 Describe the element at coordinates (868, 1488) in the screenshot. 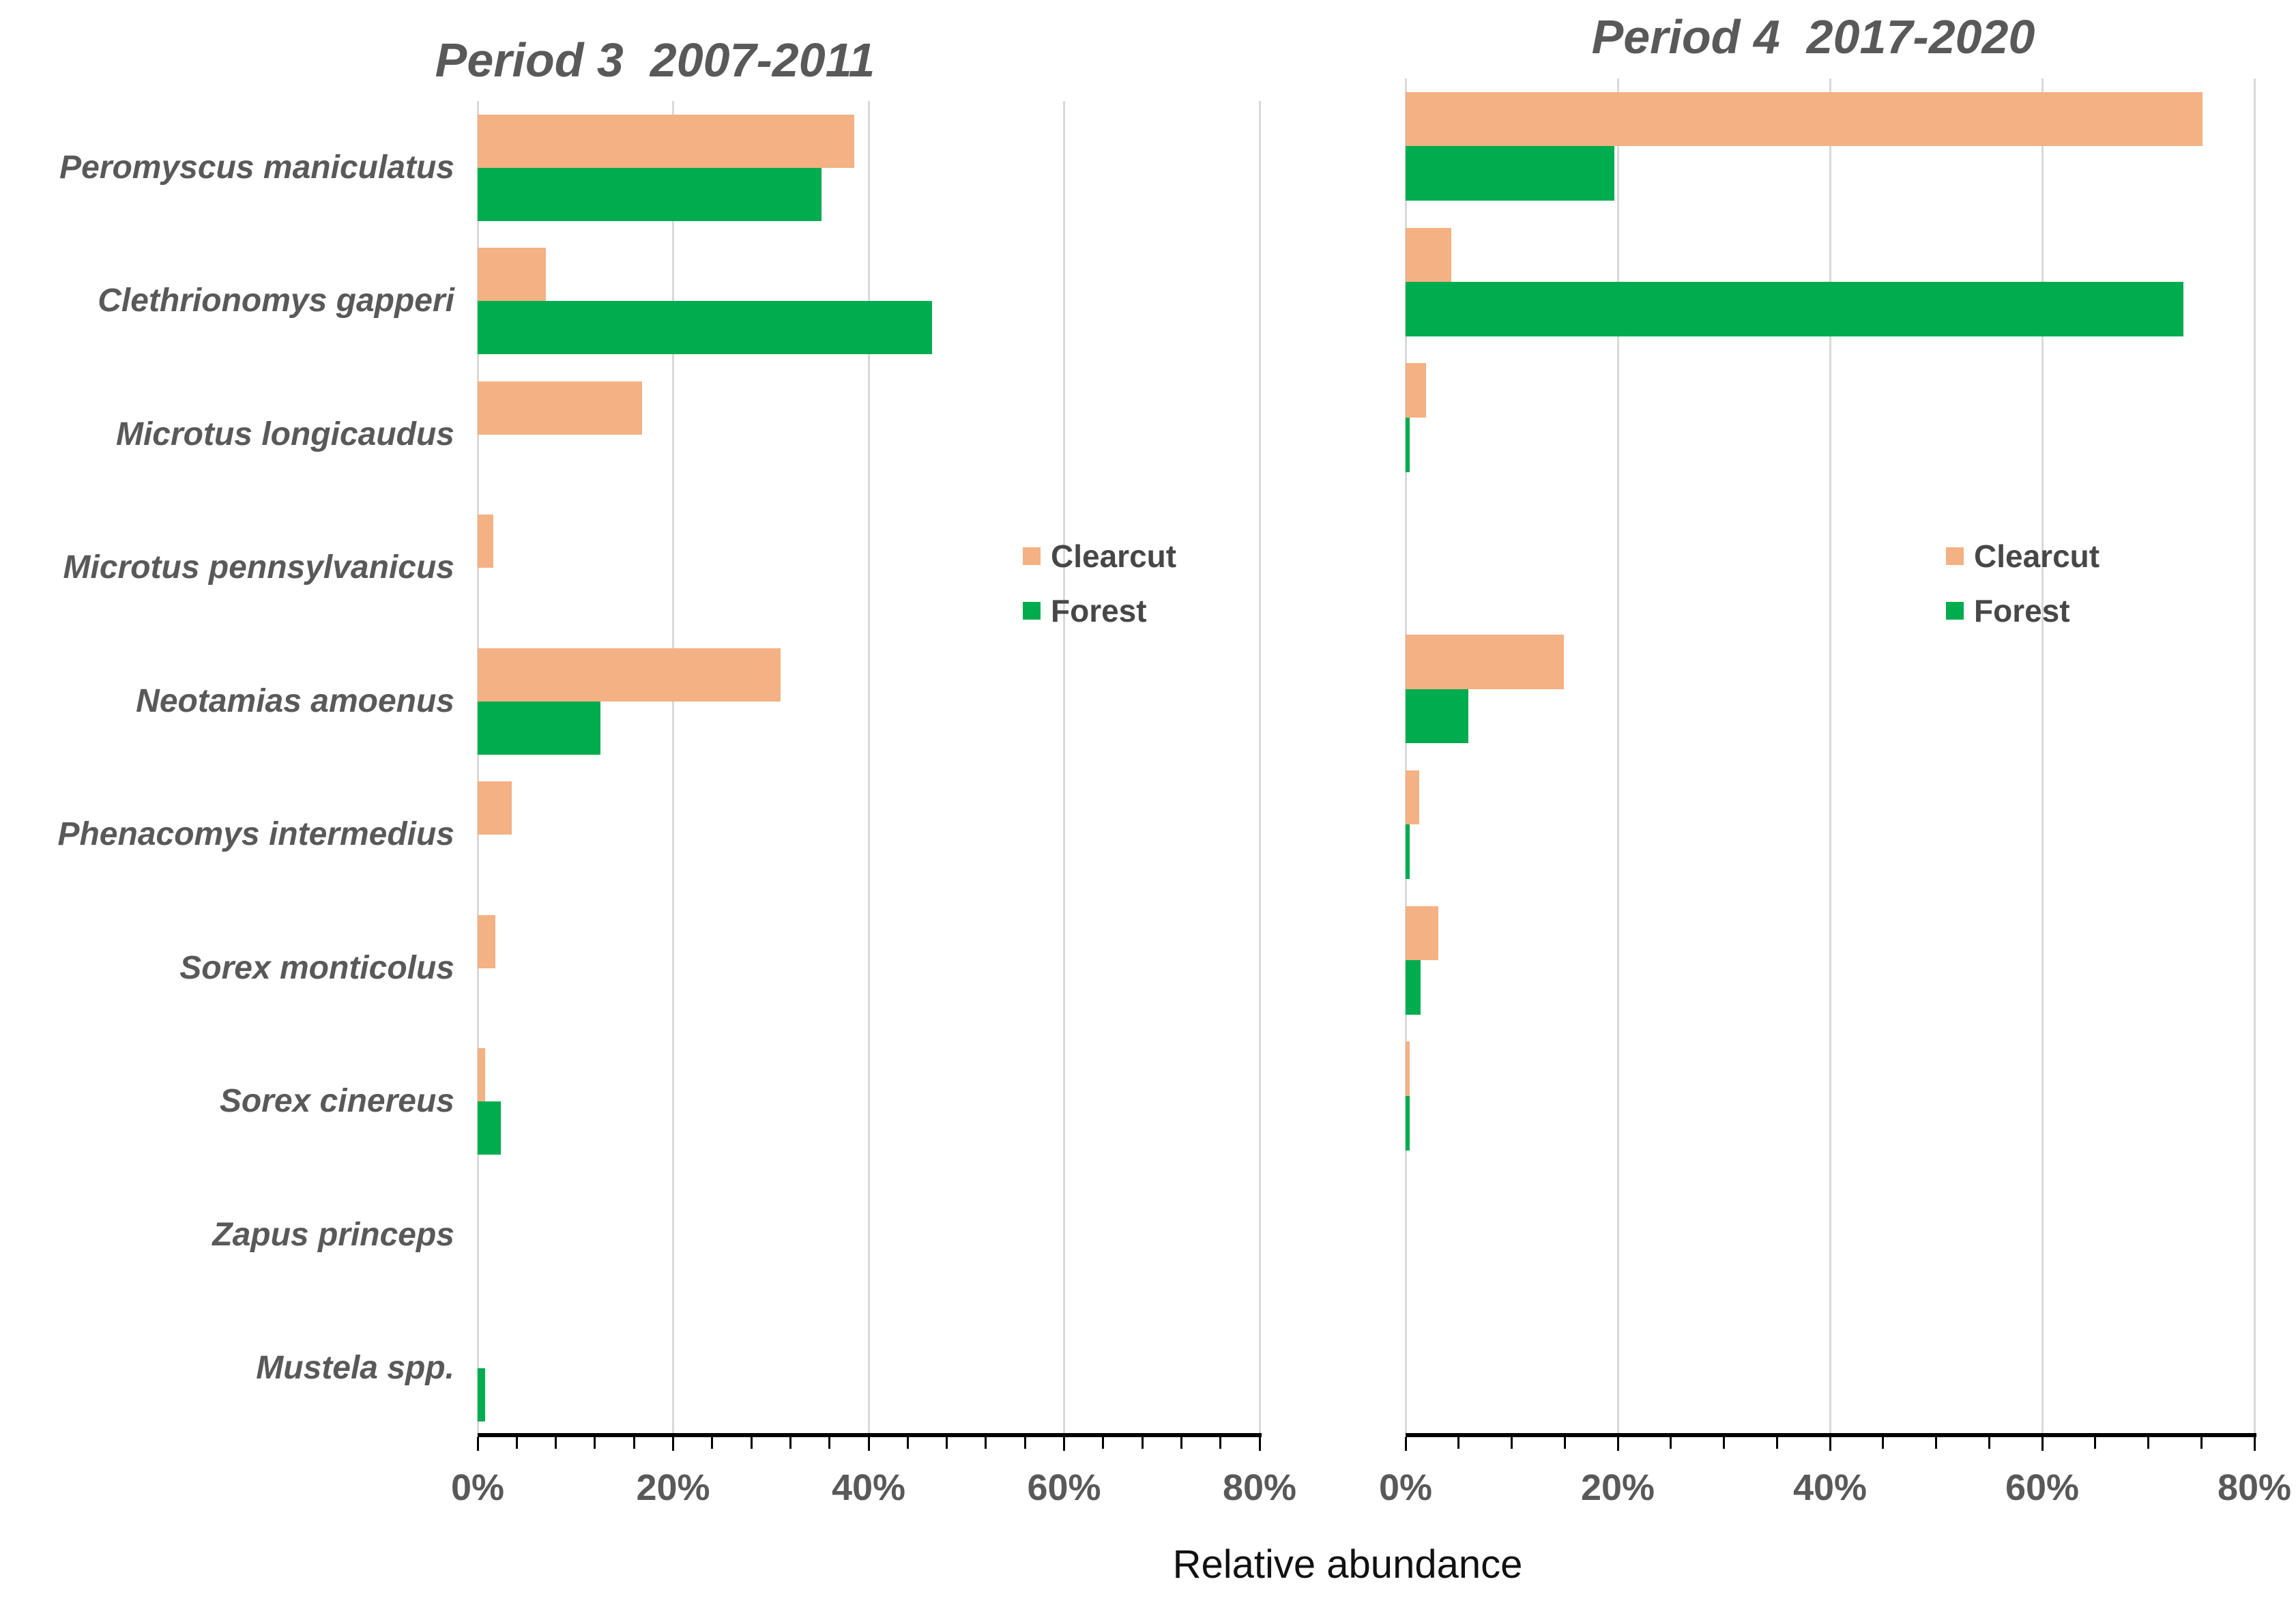

I see `x-tick-label-period-3-40%: 40%` at that location.